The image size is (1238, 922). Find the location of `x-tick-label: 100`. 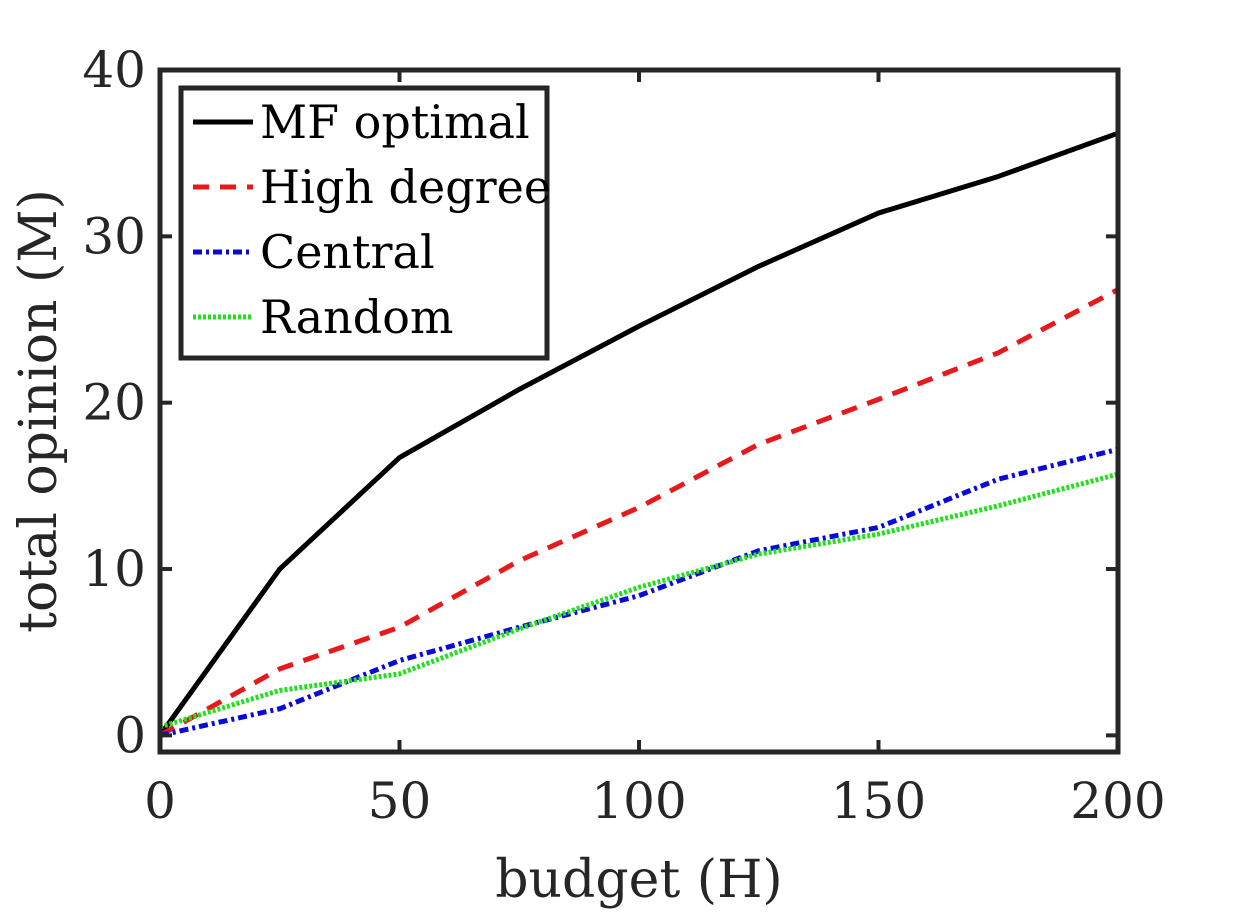

x-tick-label: 100 is located at coordinates (638, 801).